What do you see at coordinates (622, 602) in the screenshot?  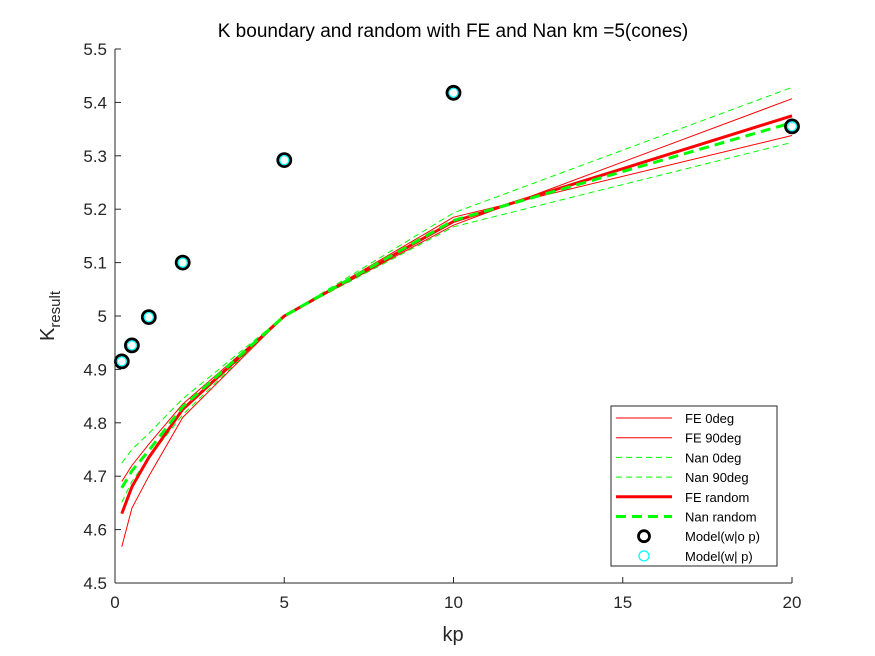 I see `x-tick-label: 15` at bounding box center [622, 602].